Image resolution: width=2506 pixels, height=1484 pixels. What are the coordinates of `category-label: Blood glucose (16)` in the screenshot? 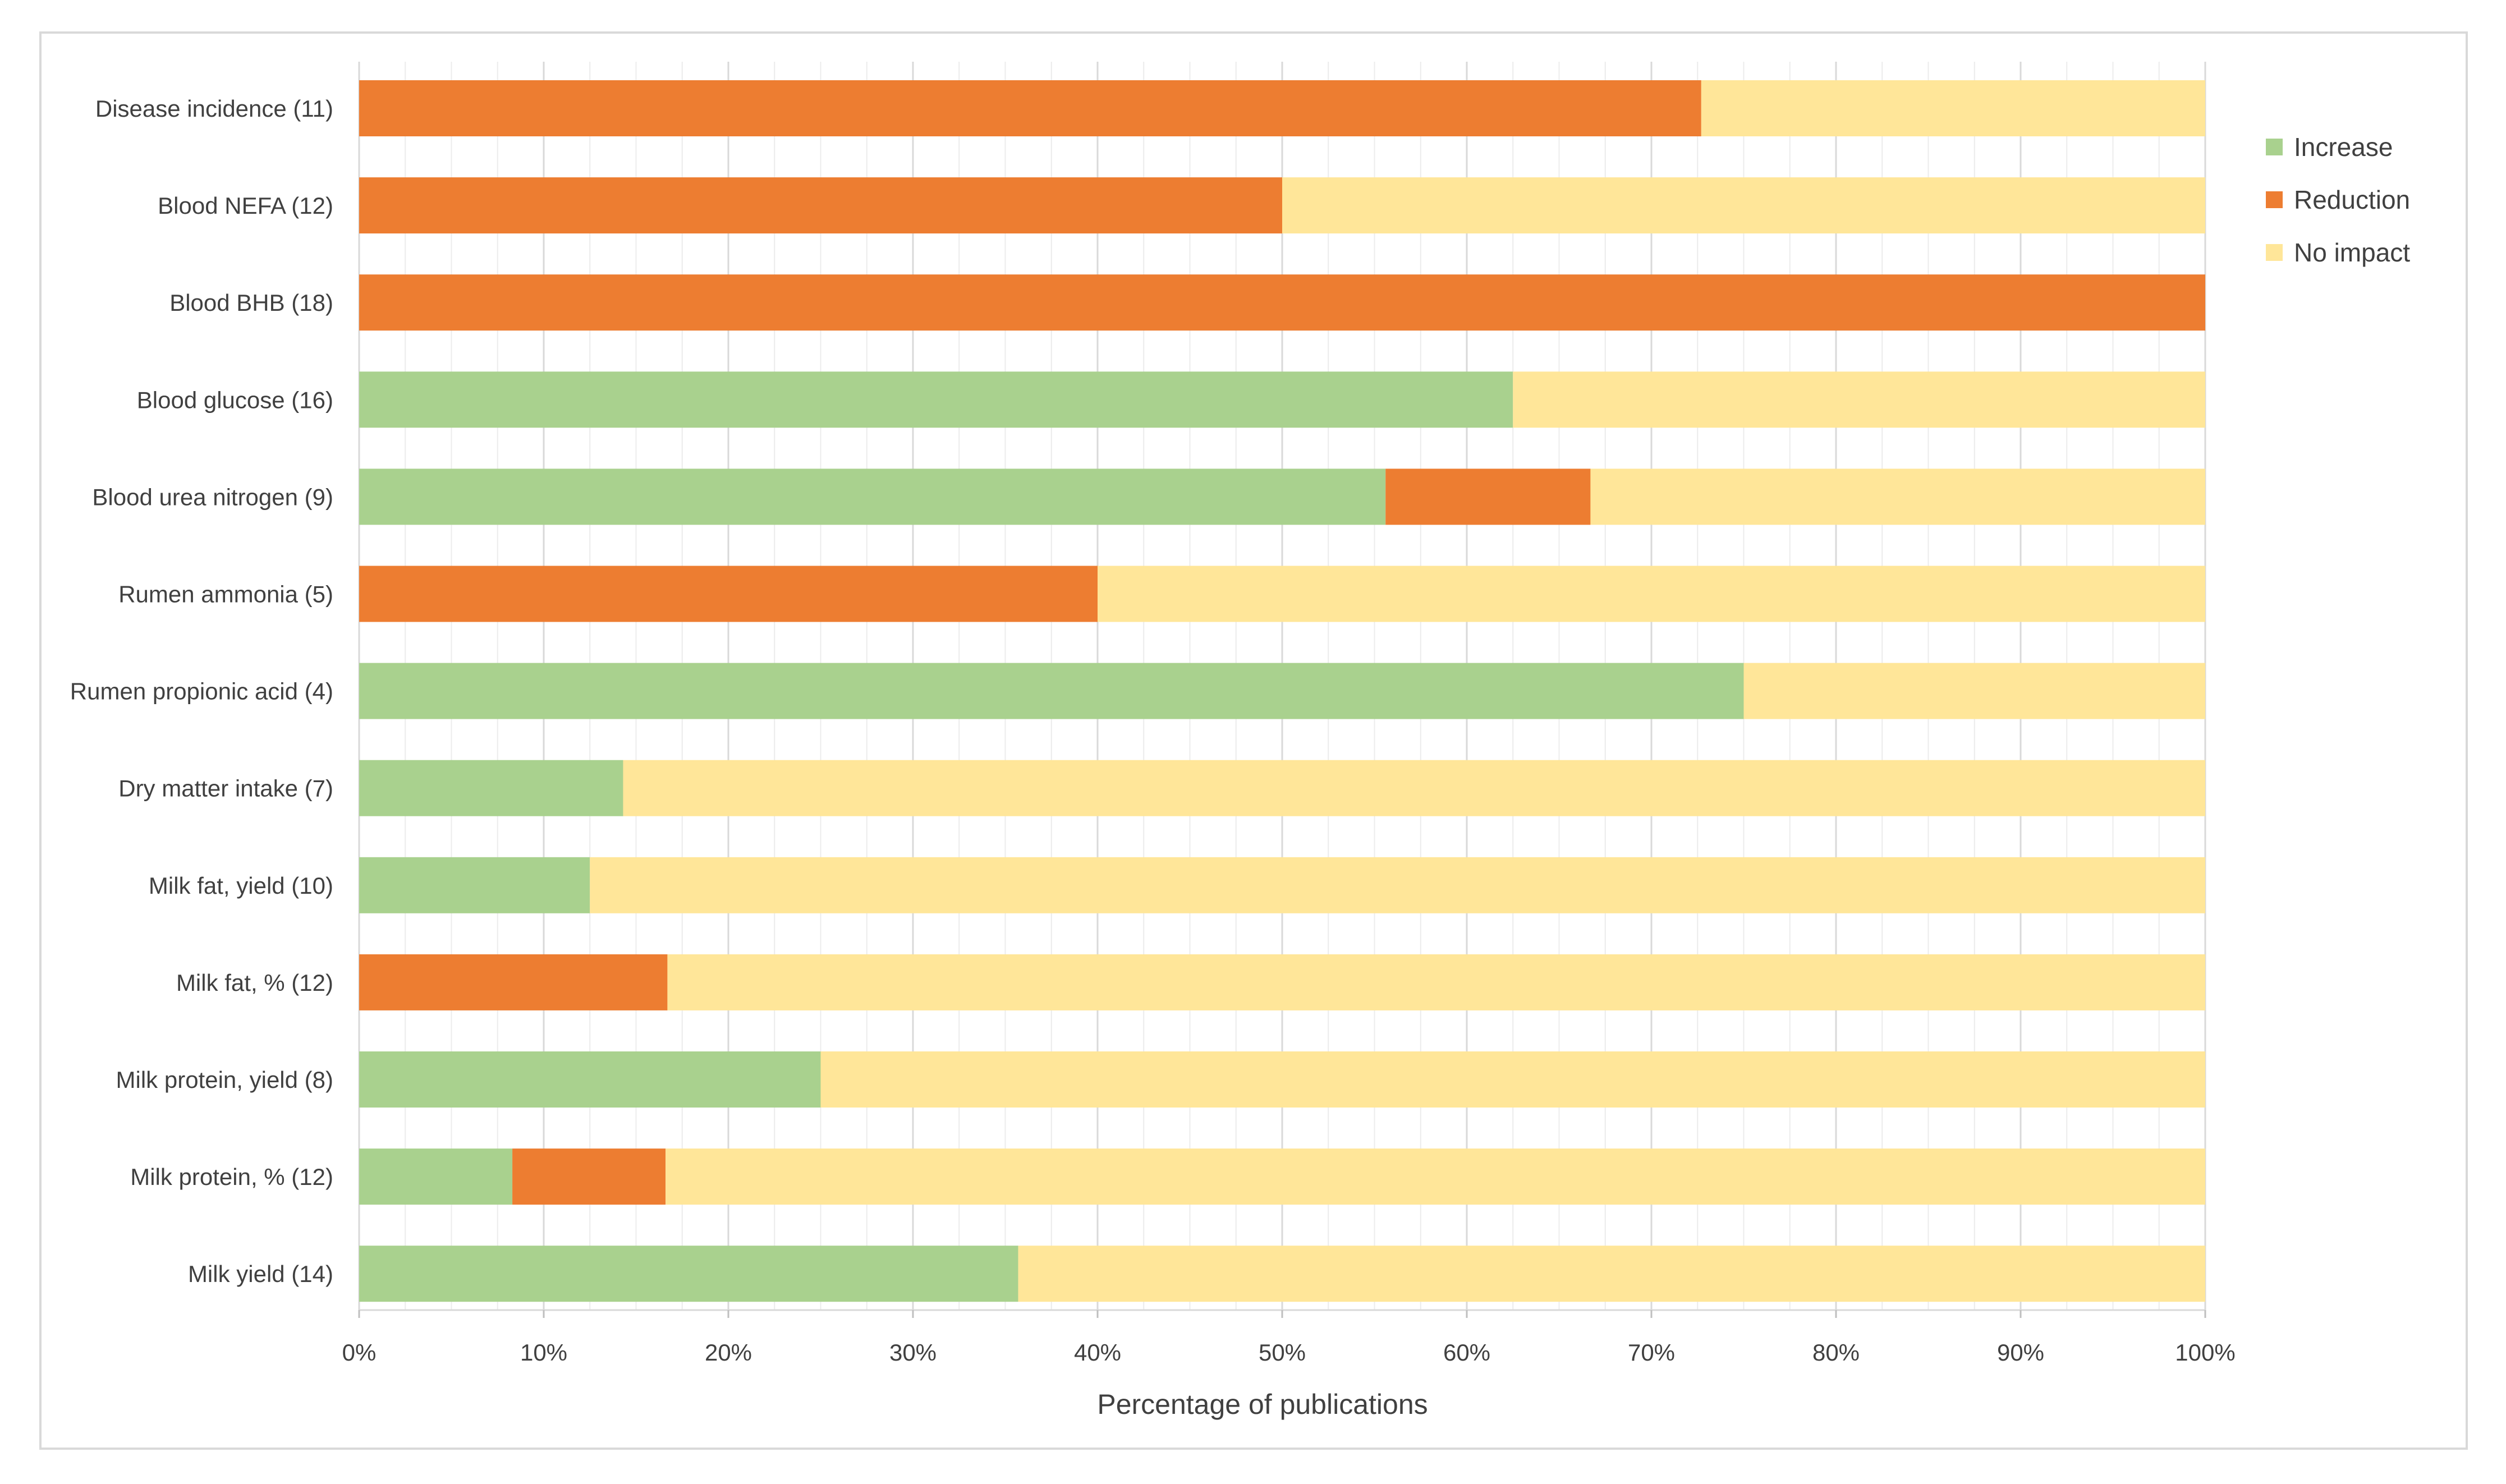 It's located at (235, 400).